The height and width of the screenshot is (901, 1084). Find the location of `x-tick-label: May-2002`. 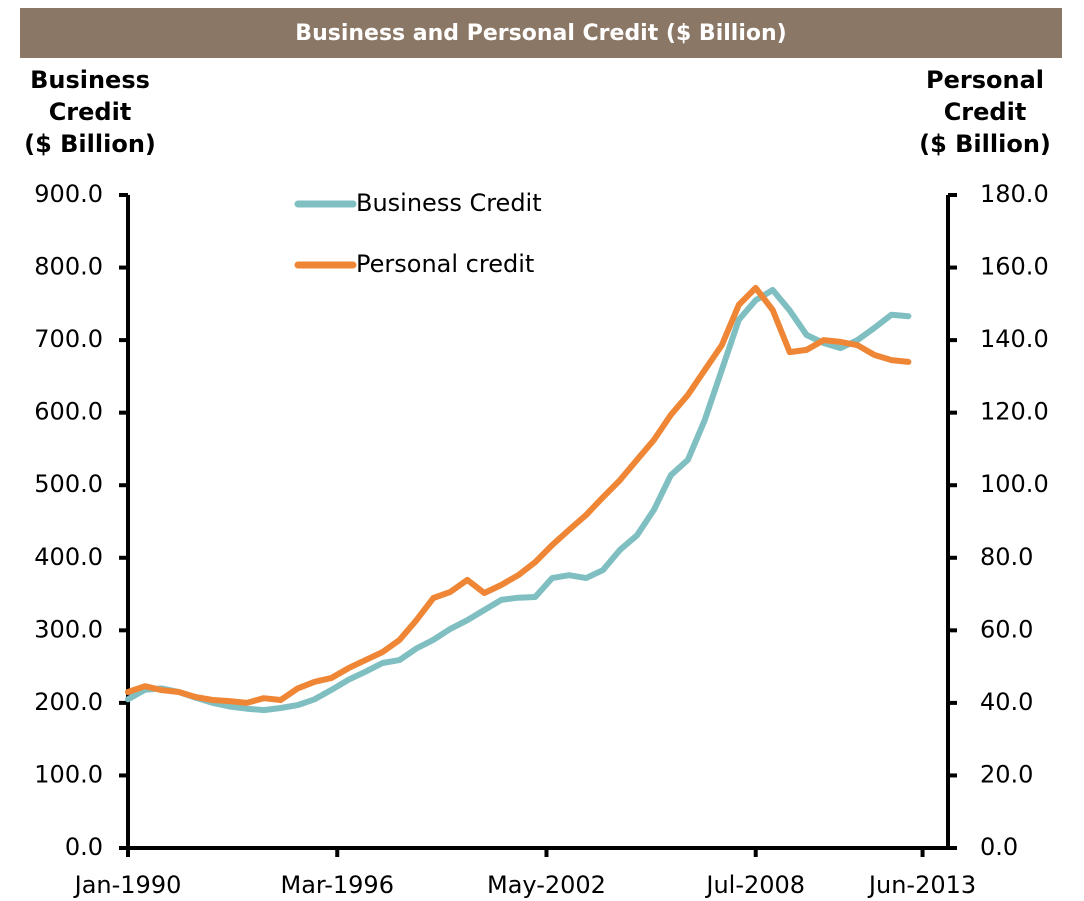

x-tick-label: May-2002 is located at coordinates (546, 885).